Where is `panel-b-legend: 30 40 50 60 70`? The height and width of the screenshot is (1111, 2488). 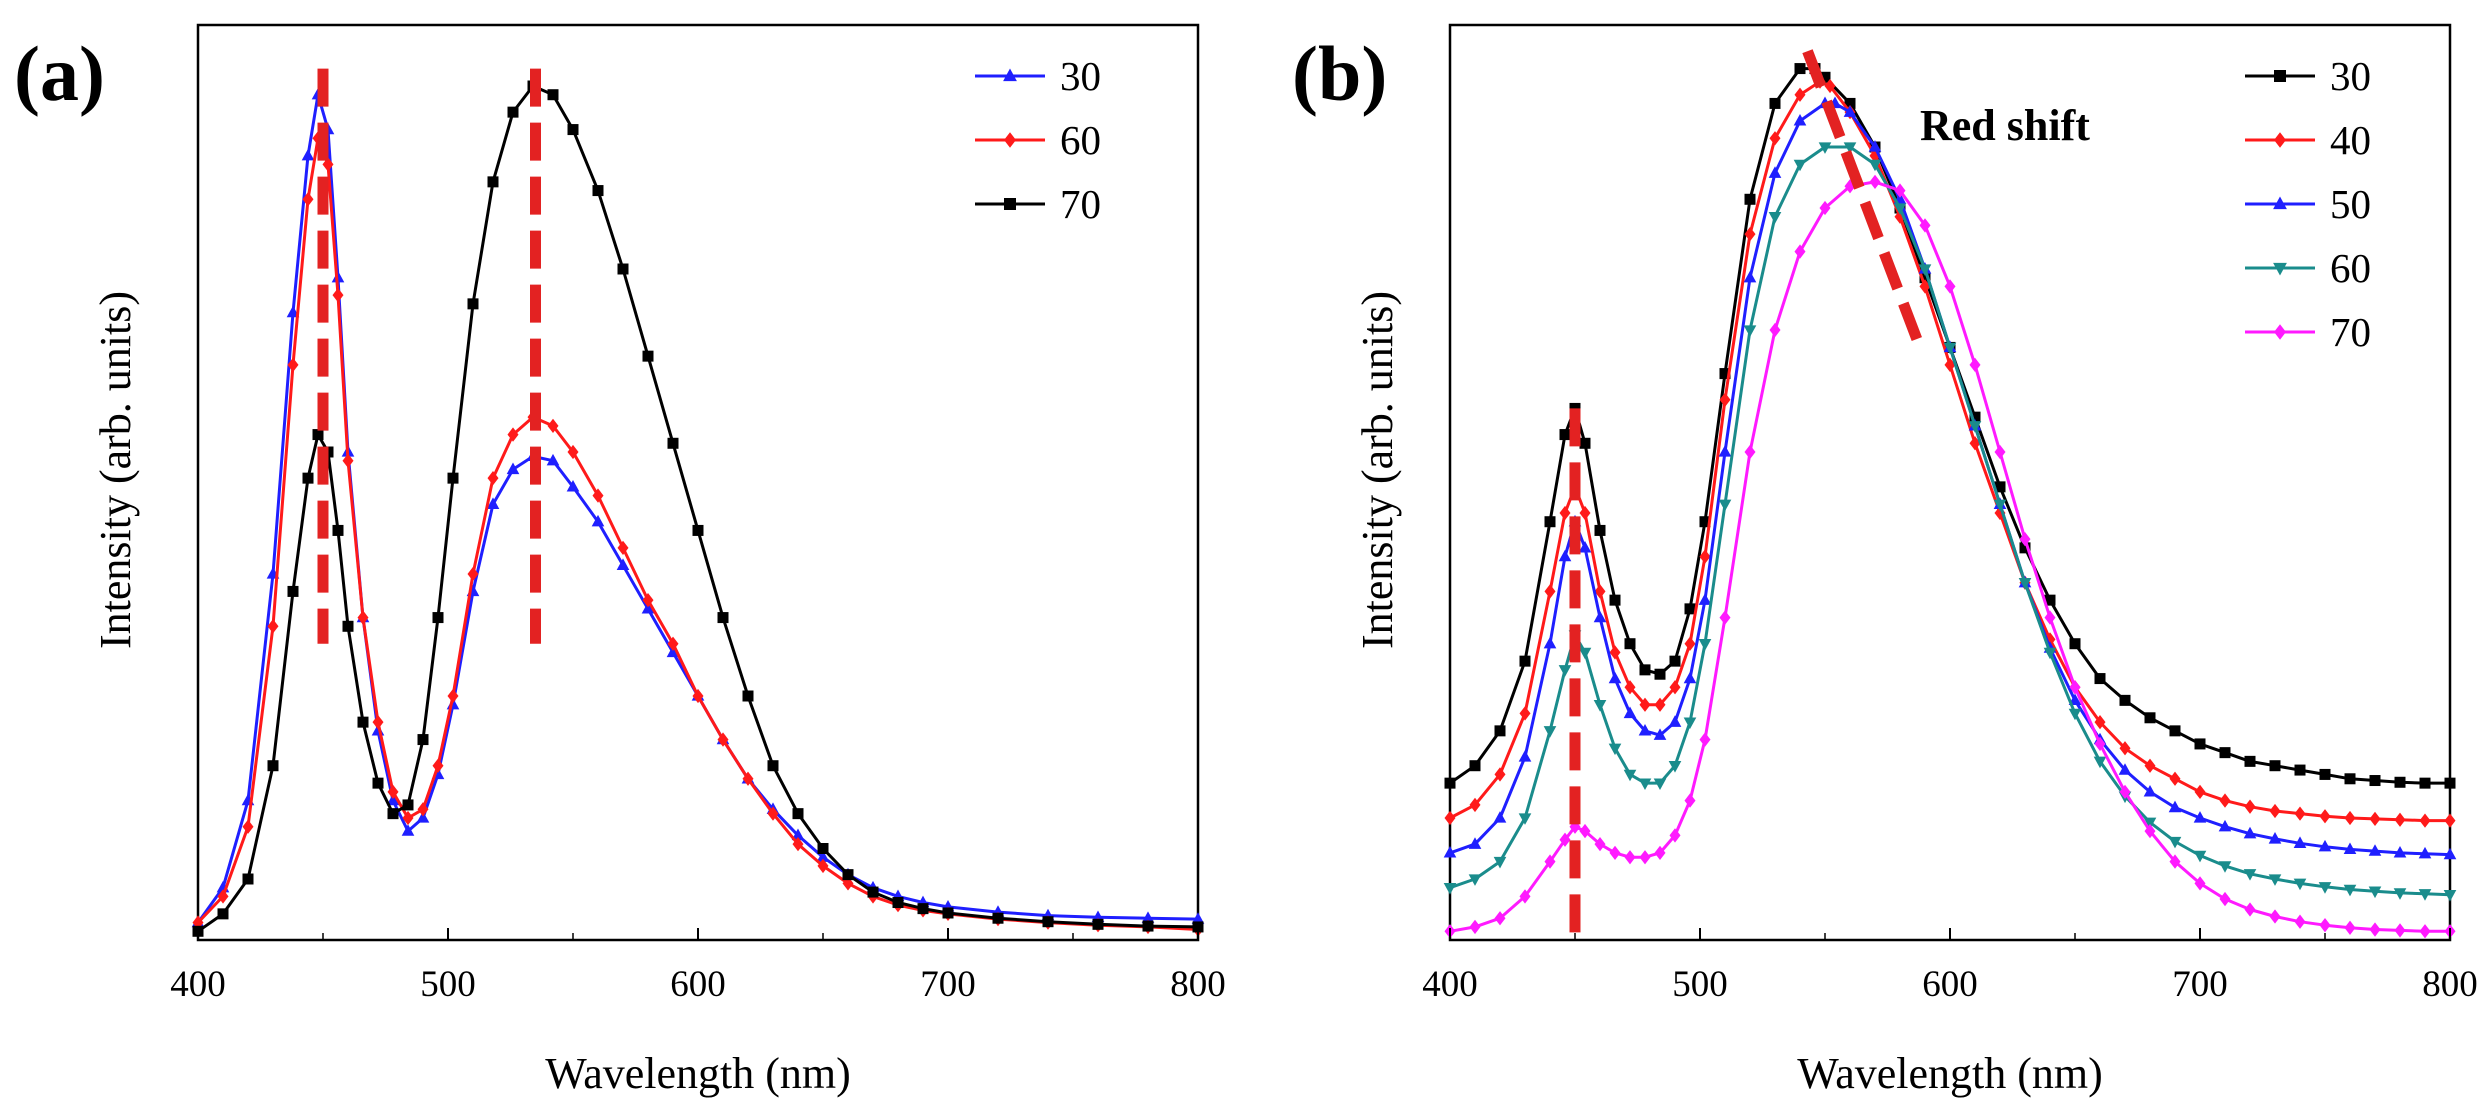
panel-b-legend: 30 40 50 60 70 is located at coordinates (2308, 204).